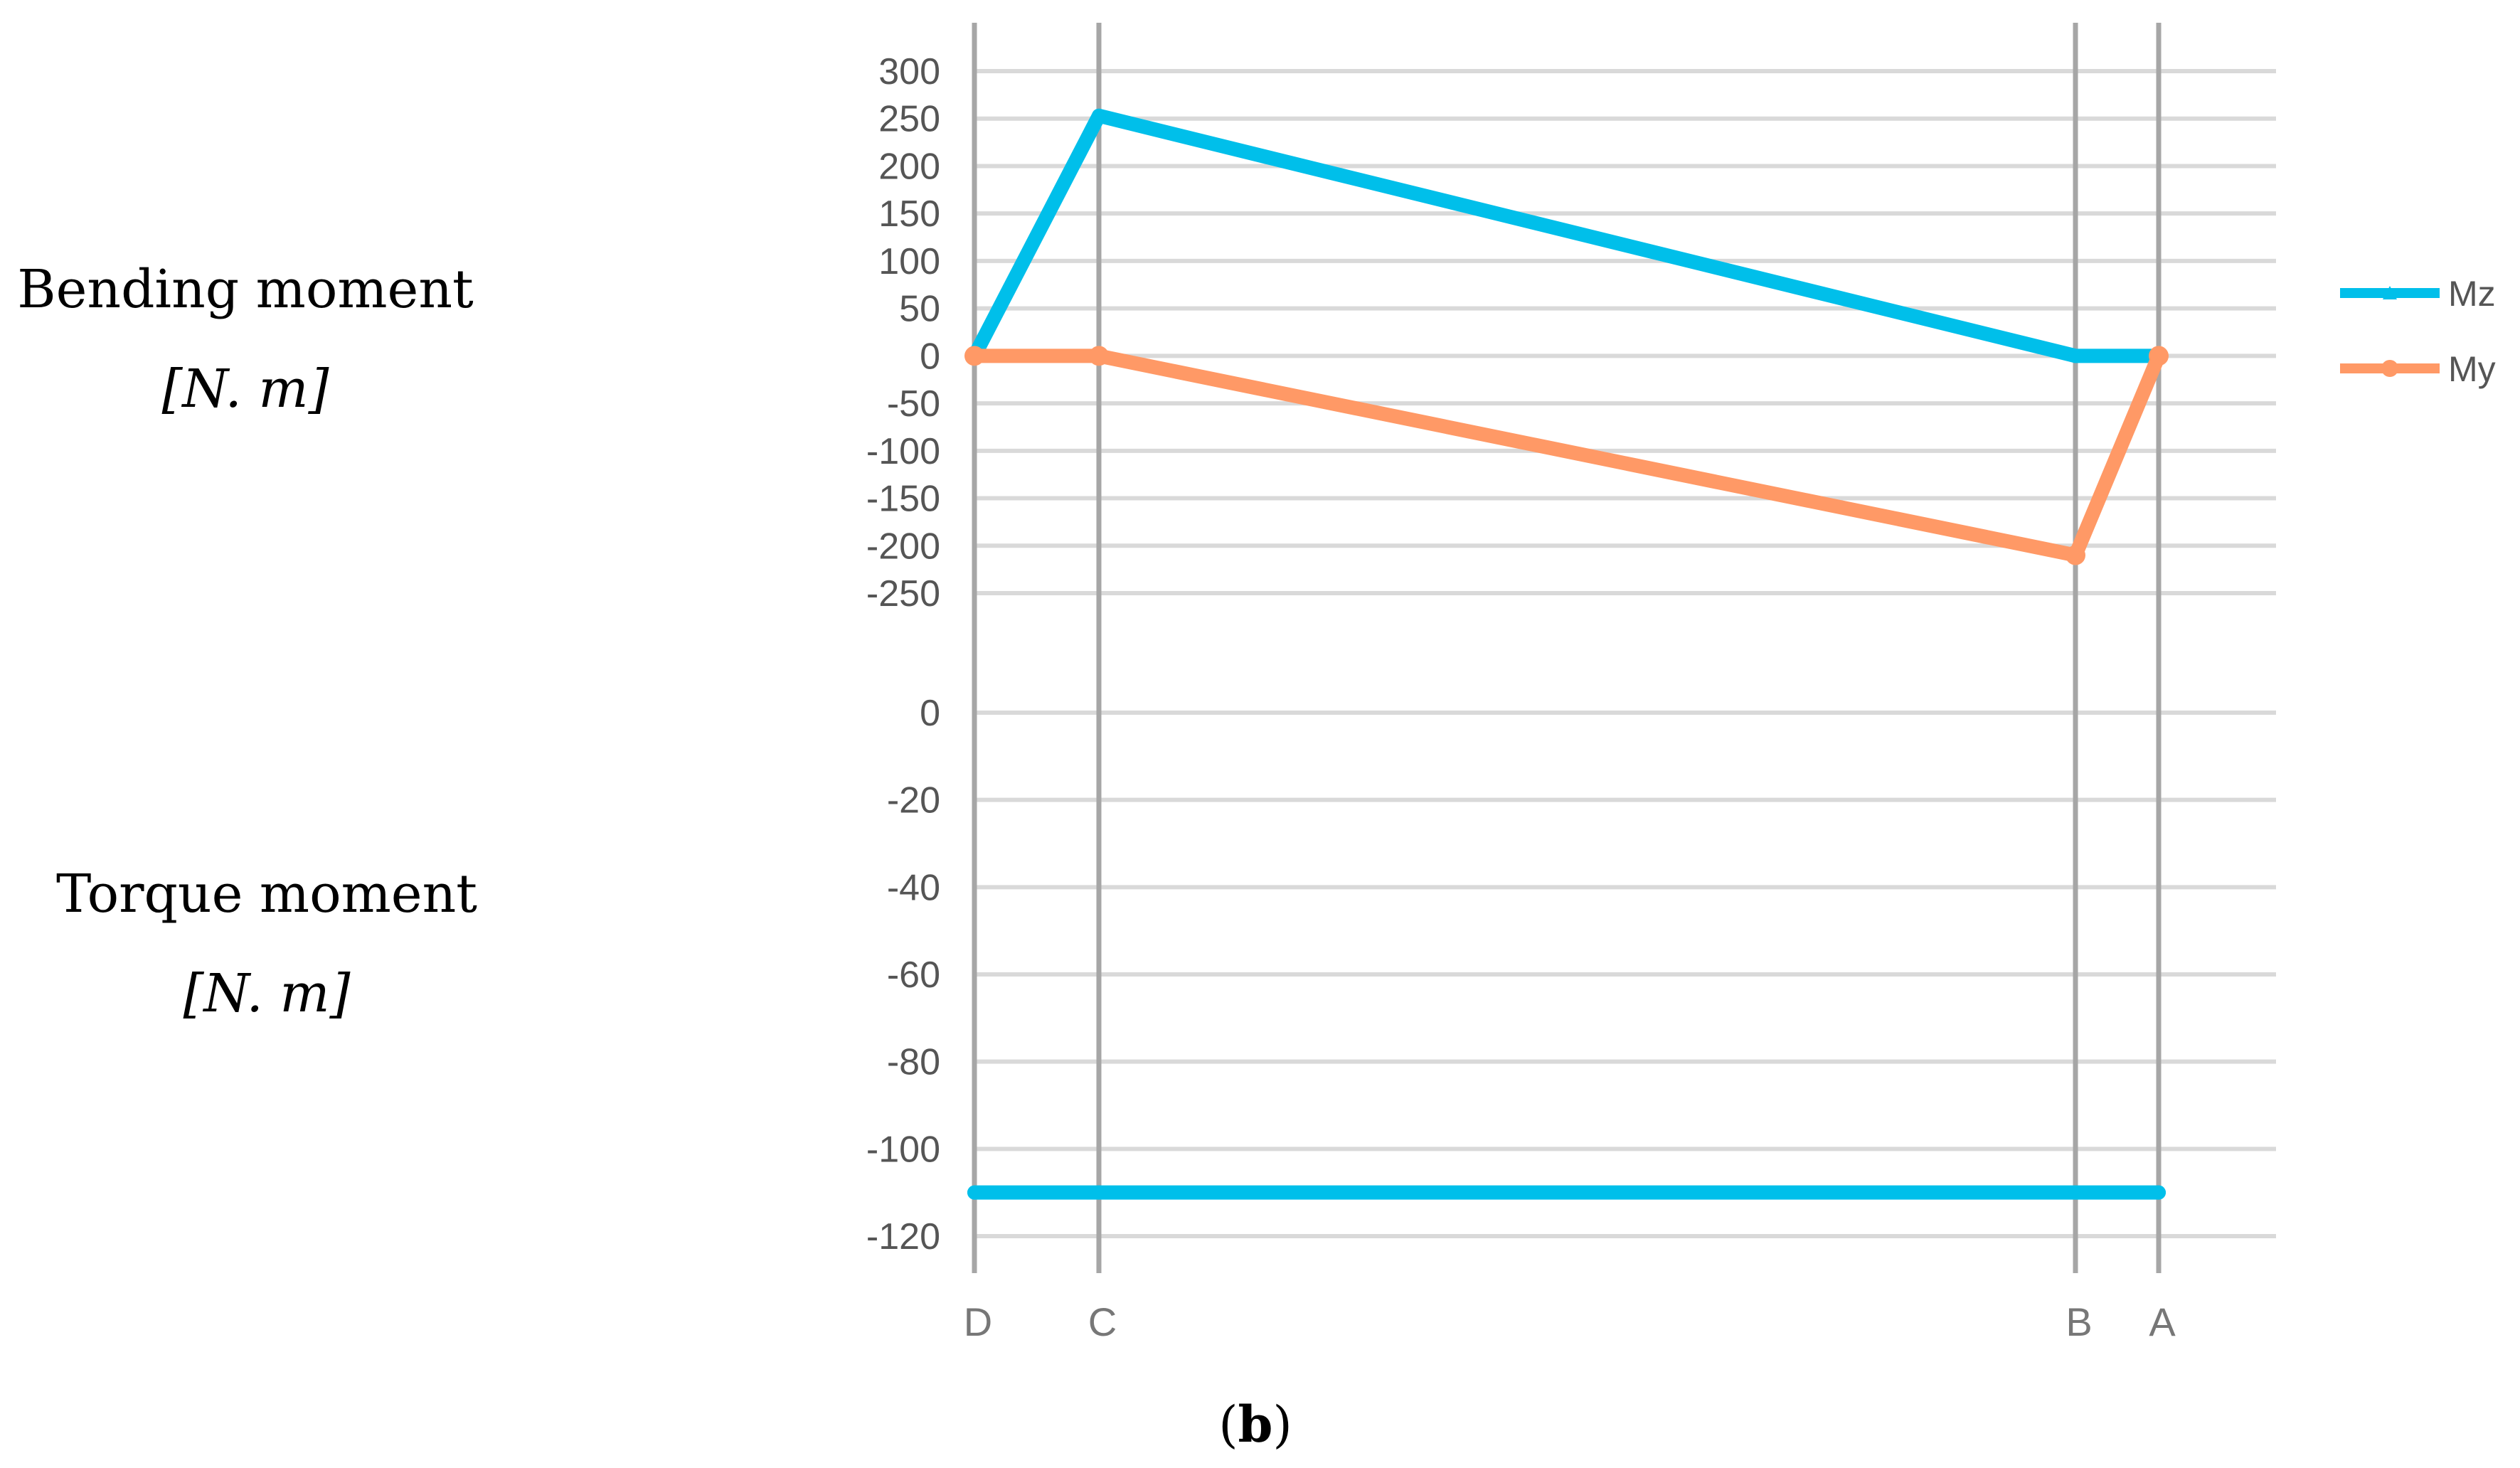 The image size is (2520, 1468). I want to click on x-category-label: B, so click(2079, 1322).